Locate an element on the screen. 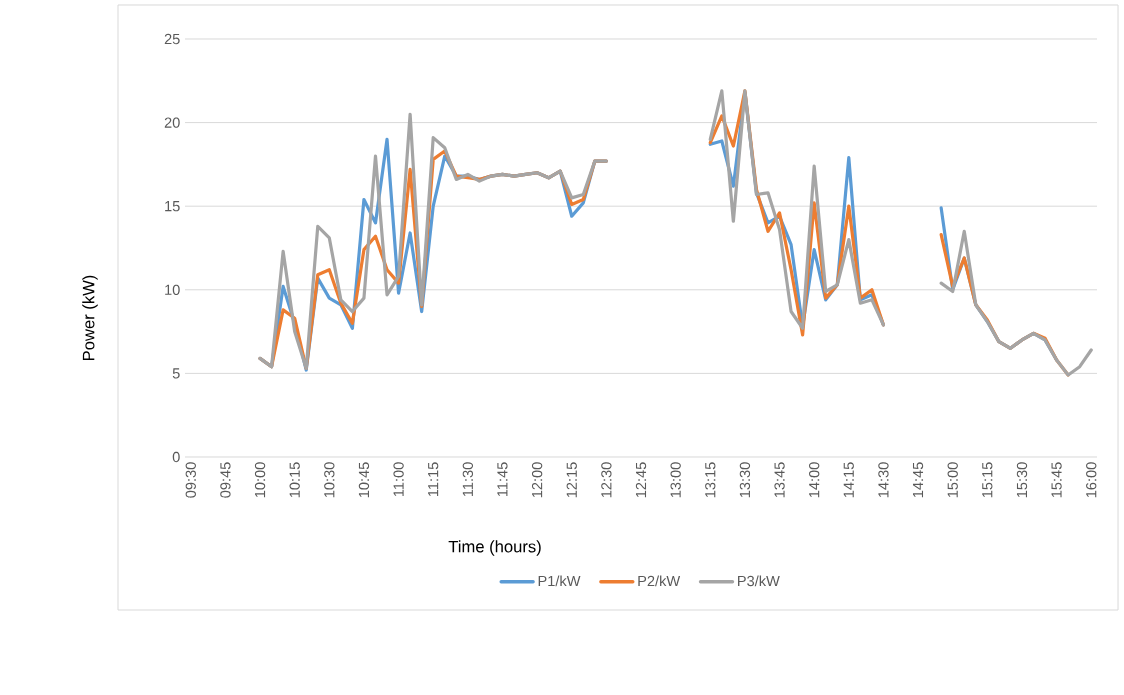 Image resolution: width=1124 pixels, height=695 pixels. x-tick-label: 12:45 is located at coordinates (641, 480).